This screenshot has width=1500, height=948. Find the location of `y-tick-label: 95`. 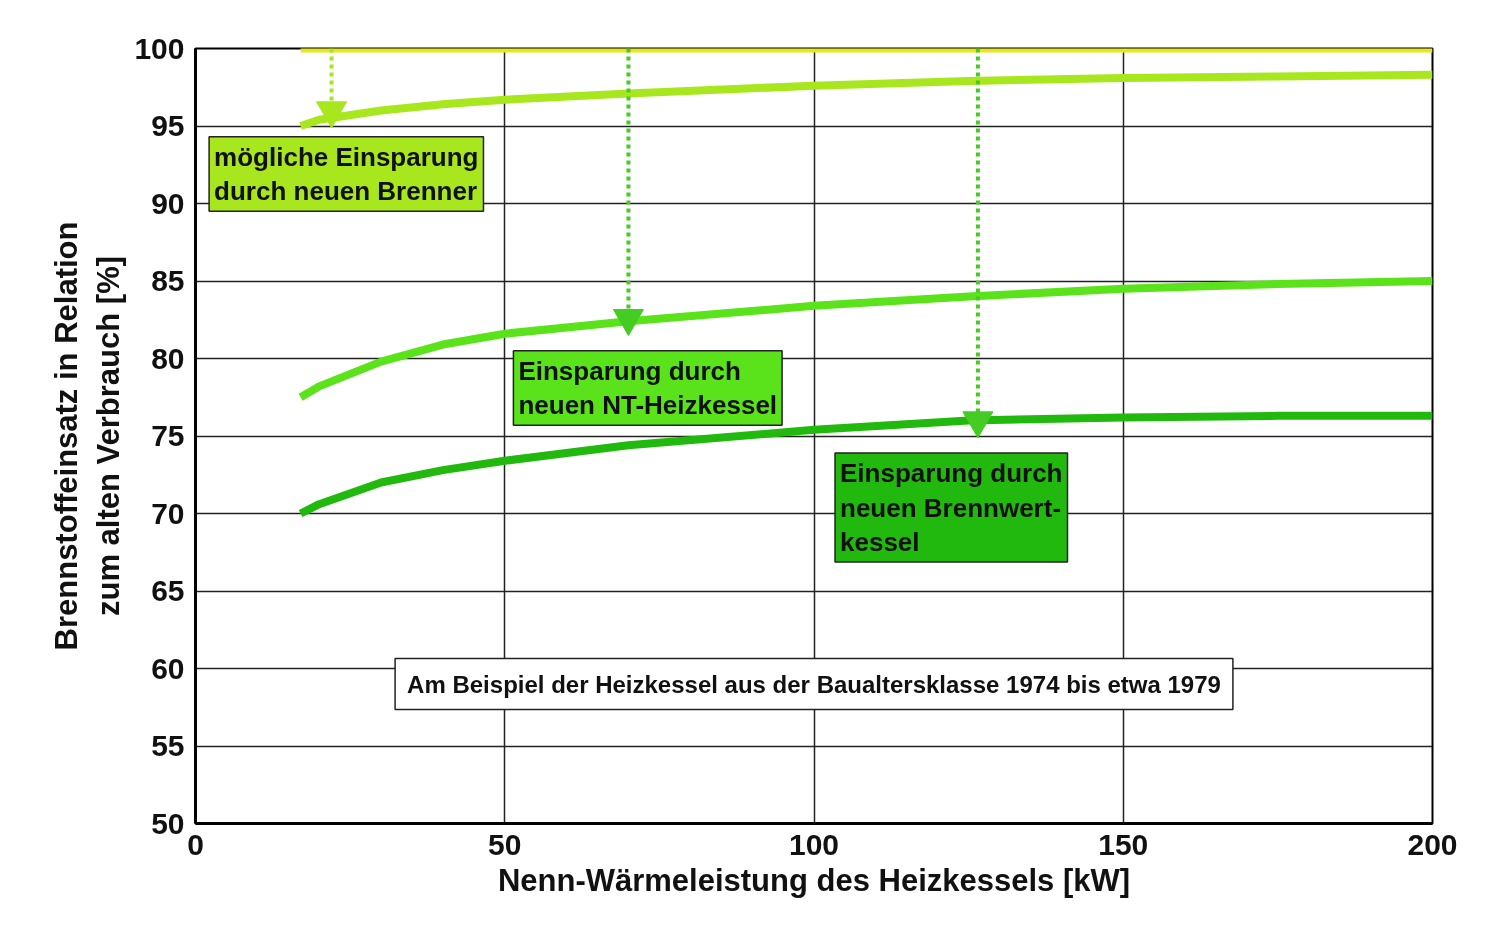

y-tick-label: 95 is located at coordinates (168, 125).